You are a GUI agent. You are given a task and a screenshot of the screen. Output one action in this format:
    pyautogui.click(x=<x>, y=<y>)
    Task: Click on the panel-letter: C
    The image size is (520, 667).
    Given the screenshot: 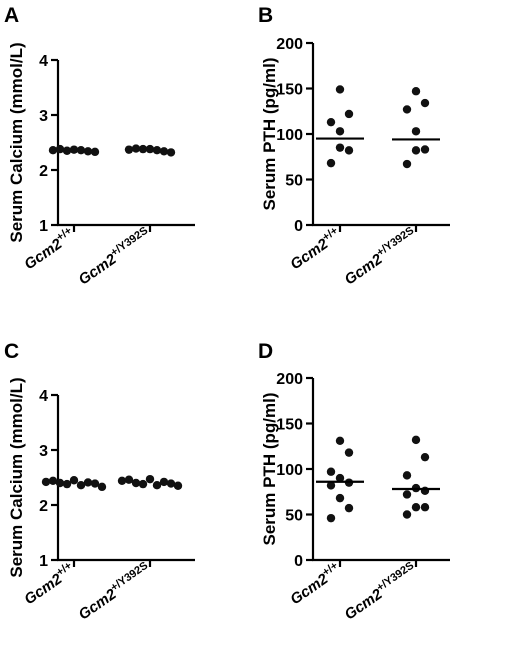 What is the action you would take?
    pyautogui.click(x=11, y=351)
    